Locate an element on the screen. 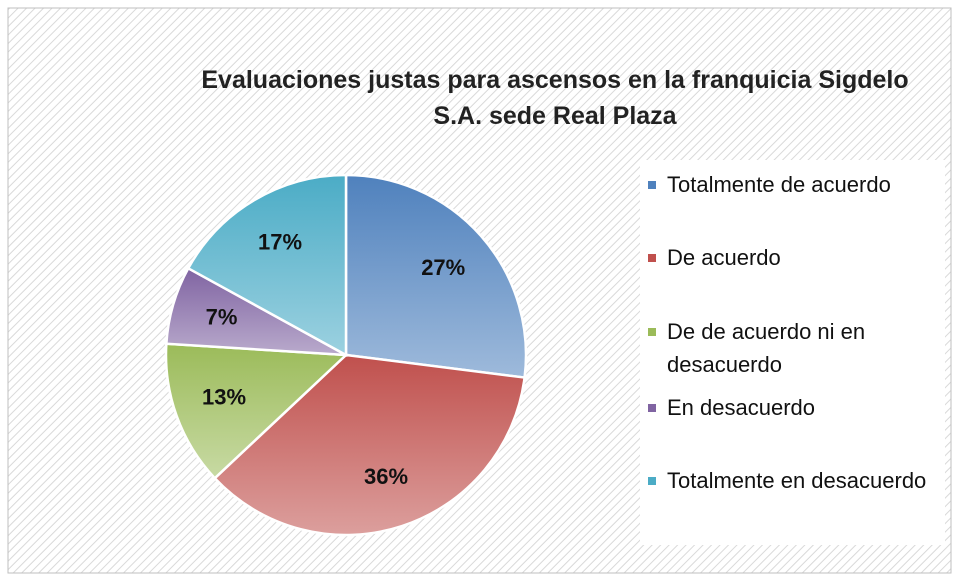  legend-item: Totalmente de acuerdo is located at coordinates (798, 184).